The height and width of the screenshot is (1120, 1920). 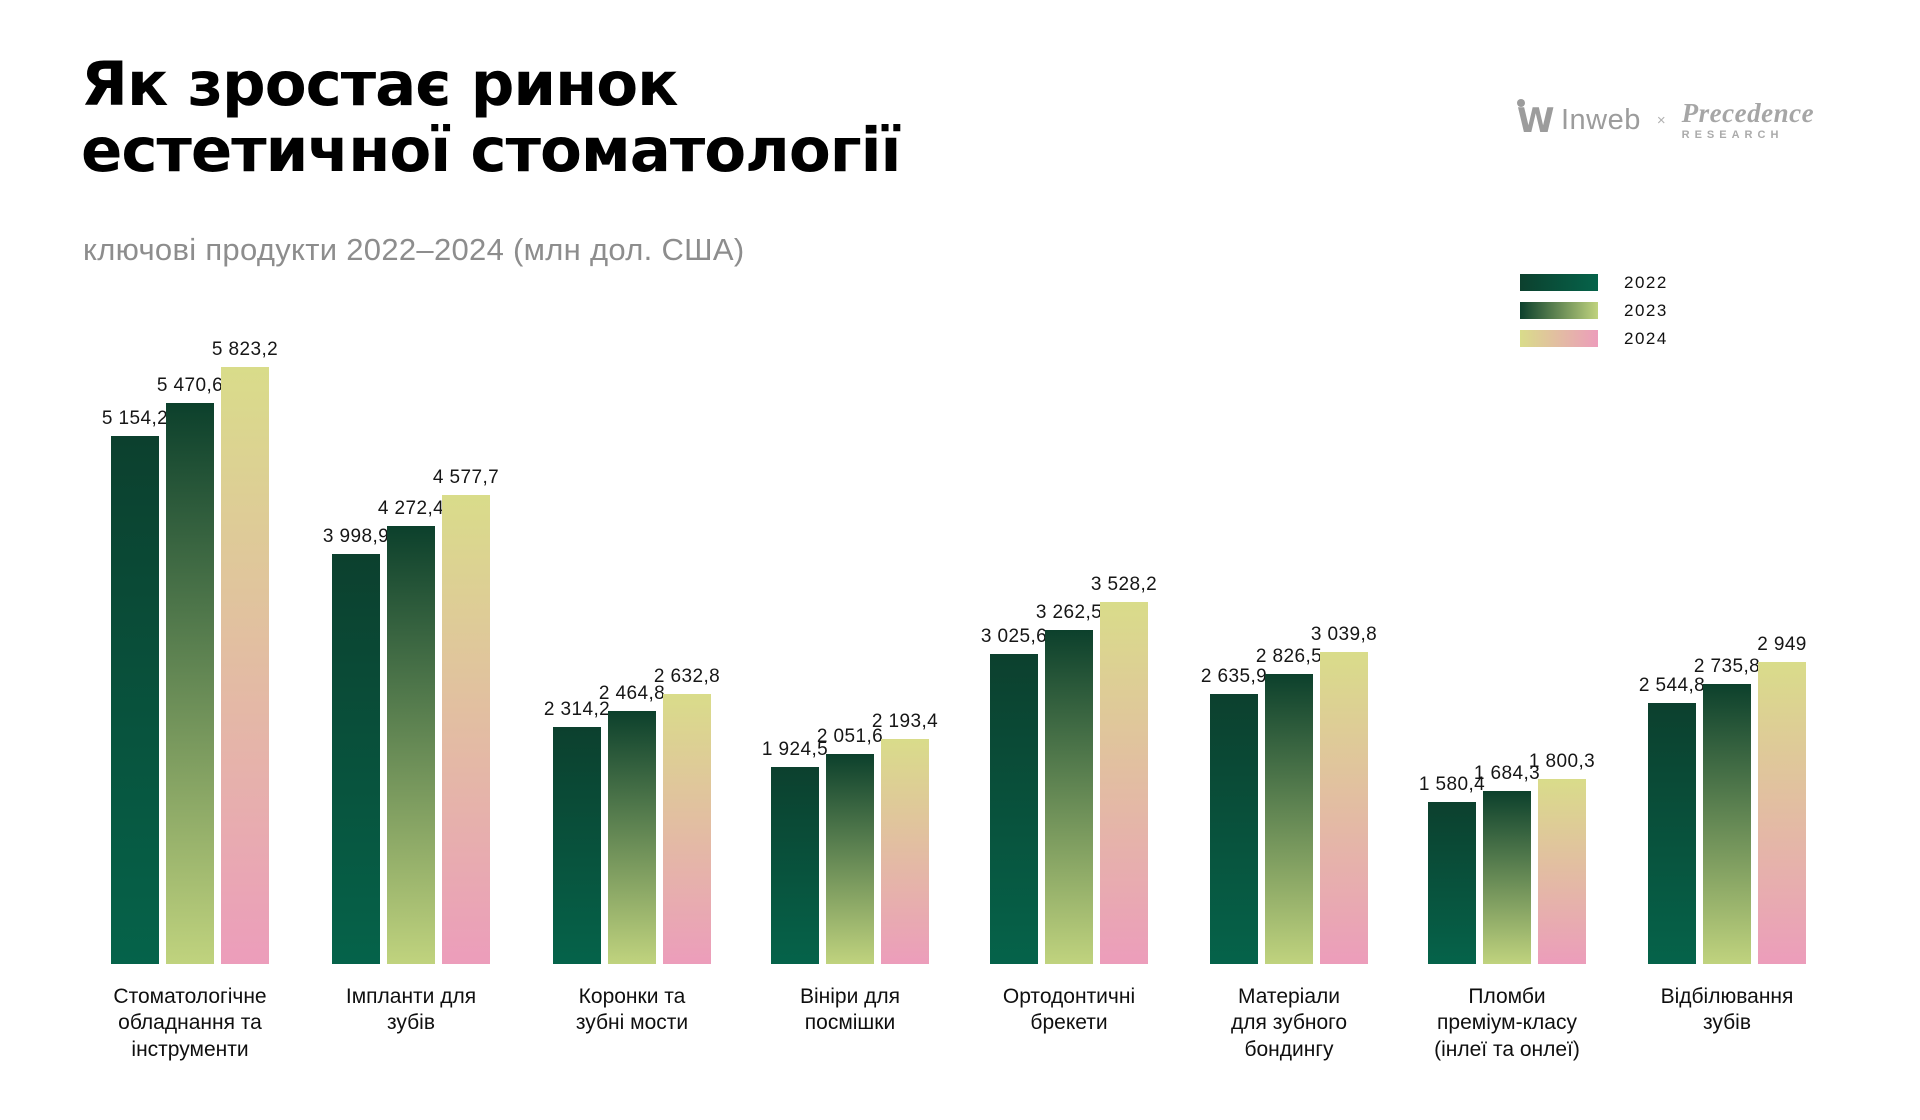 I want to click on bar-group-7: 1 580,4 1 684,3 1 800,3, so click(x=1507, y=857).